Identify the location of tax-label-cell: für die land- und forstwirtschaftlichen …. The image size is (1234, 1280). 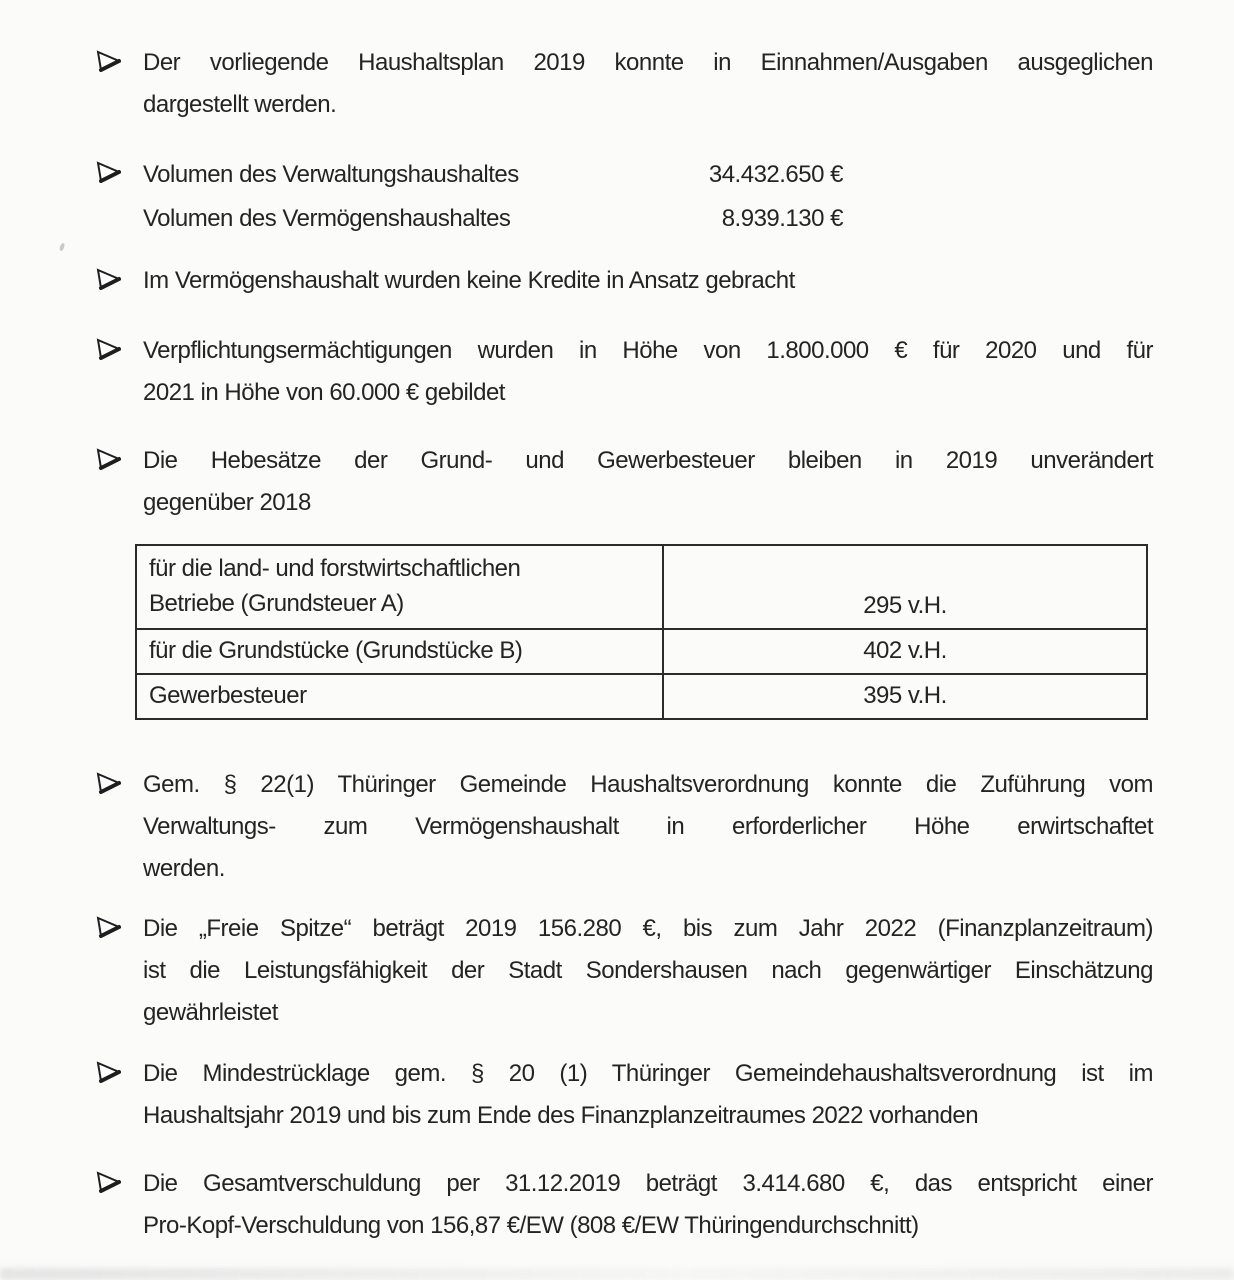
(399, 587).